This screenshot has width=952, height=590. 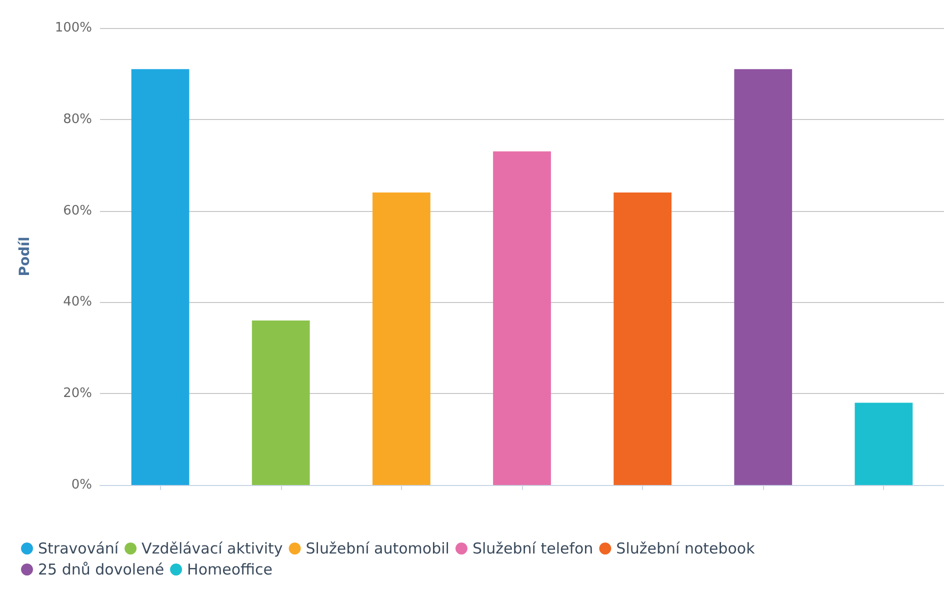 What do you see at coordinates (77, 302) in the screenshot?
I see `y-tick-label: 40%` at bounding box center [77, 302].